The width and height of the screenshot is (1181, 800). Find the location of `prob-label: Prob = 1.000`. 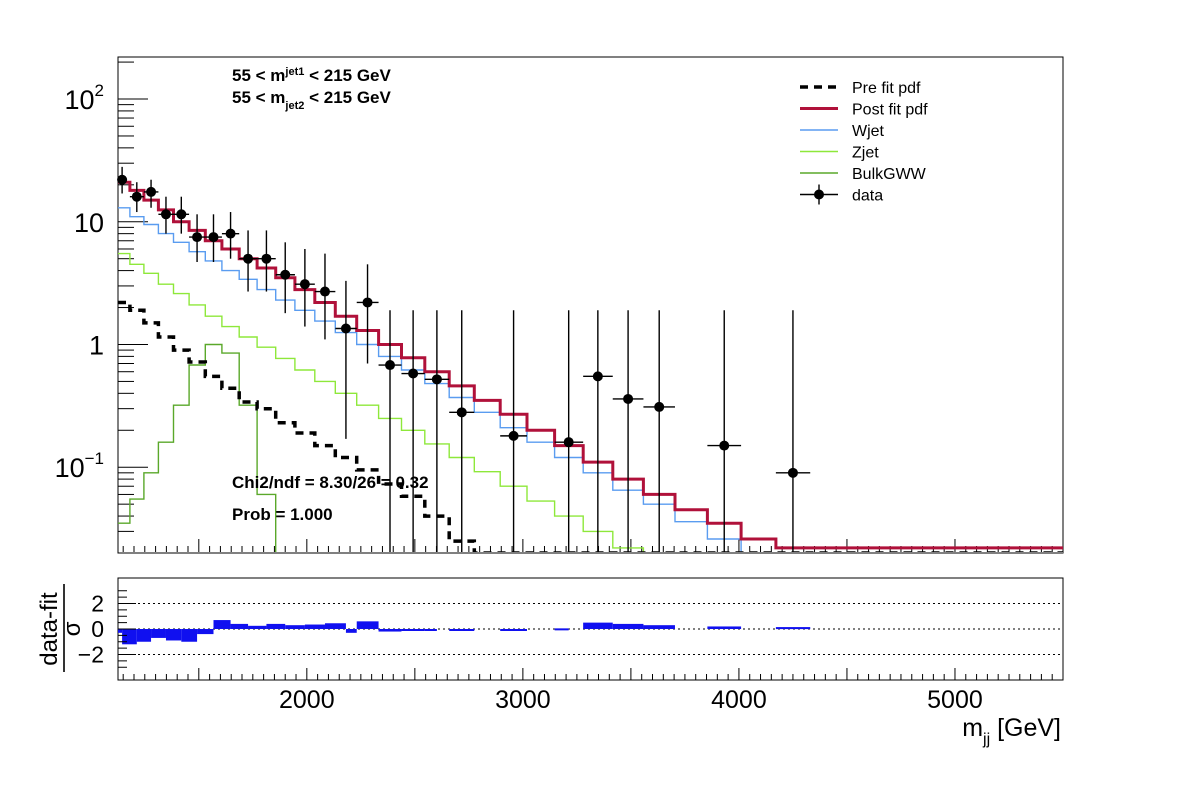

prob-label: Prob = 1.000 is located at coordinates (282, 514).